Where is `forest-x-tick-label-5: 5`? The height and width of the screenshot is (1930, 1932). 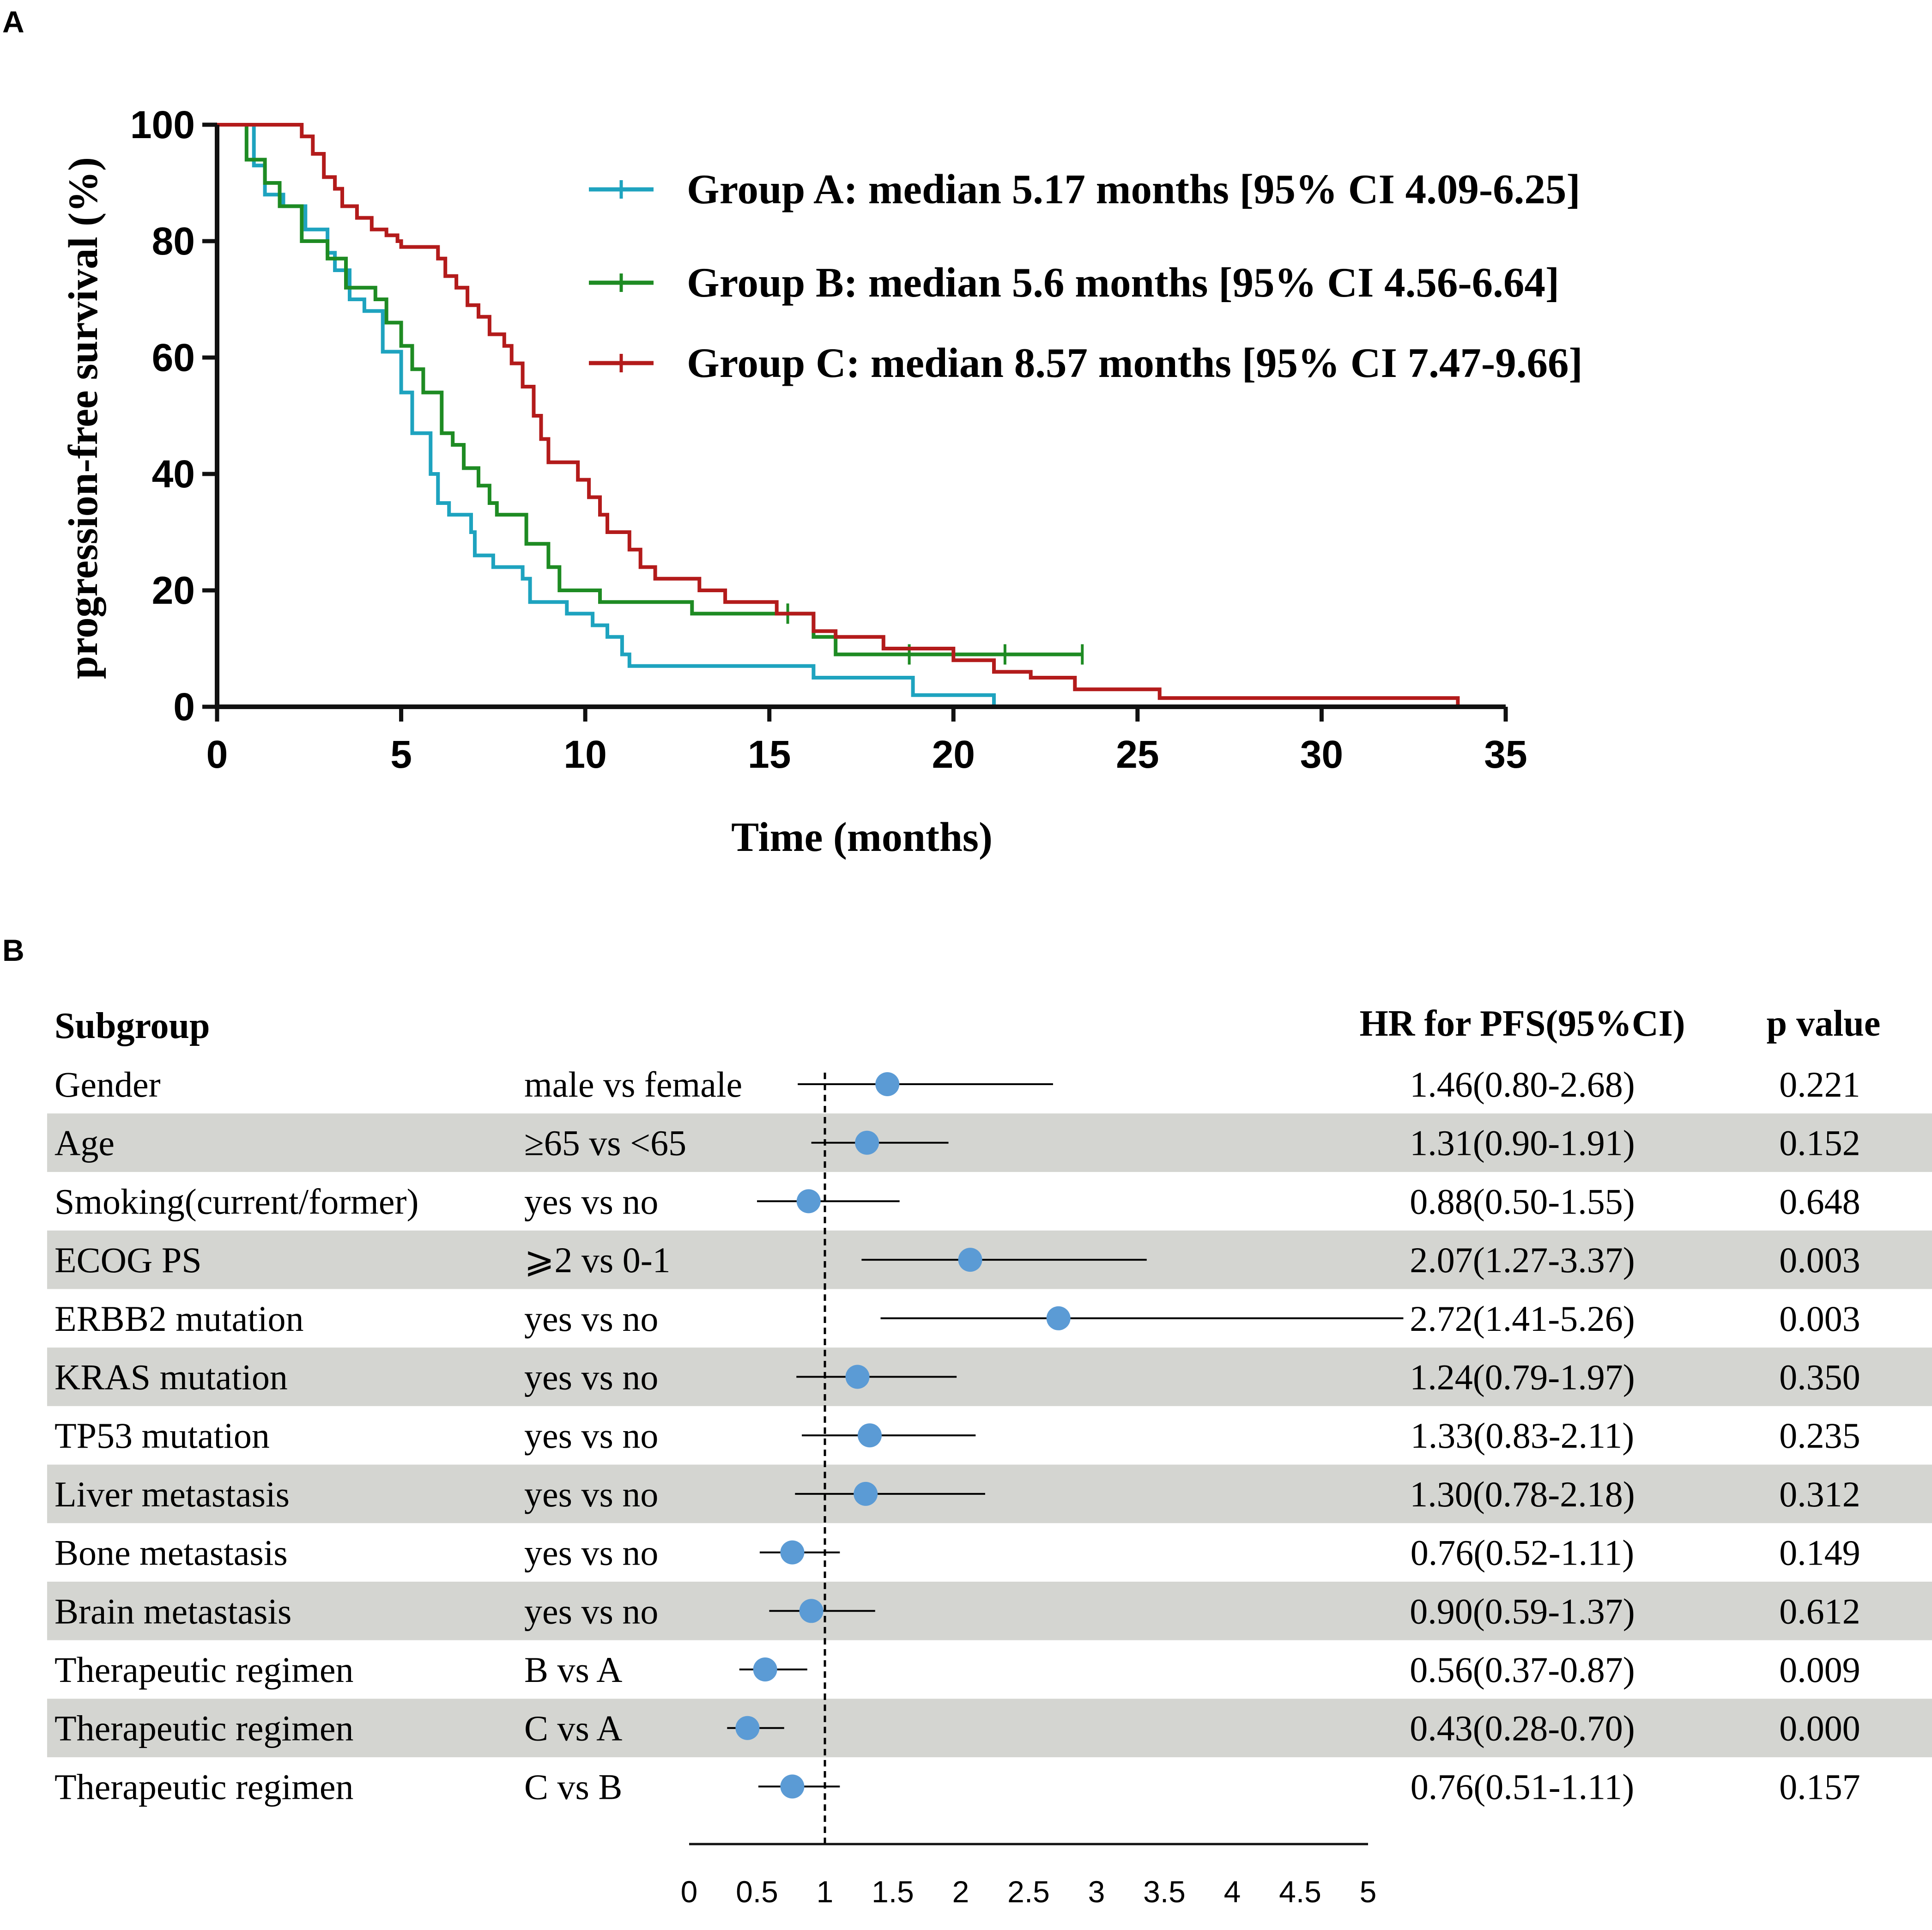 forest-x-tick-label-5: 5 is located at coordinates (1368, 1892).